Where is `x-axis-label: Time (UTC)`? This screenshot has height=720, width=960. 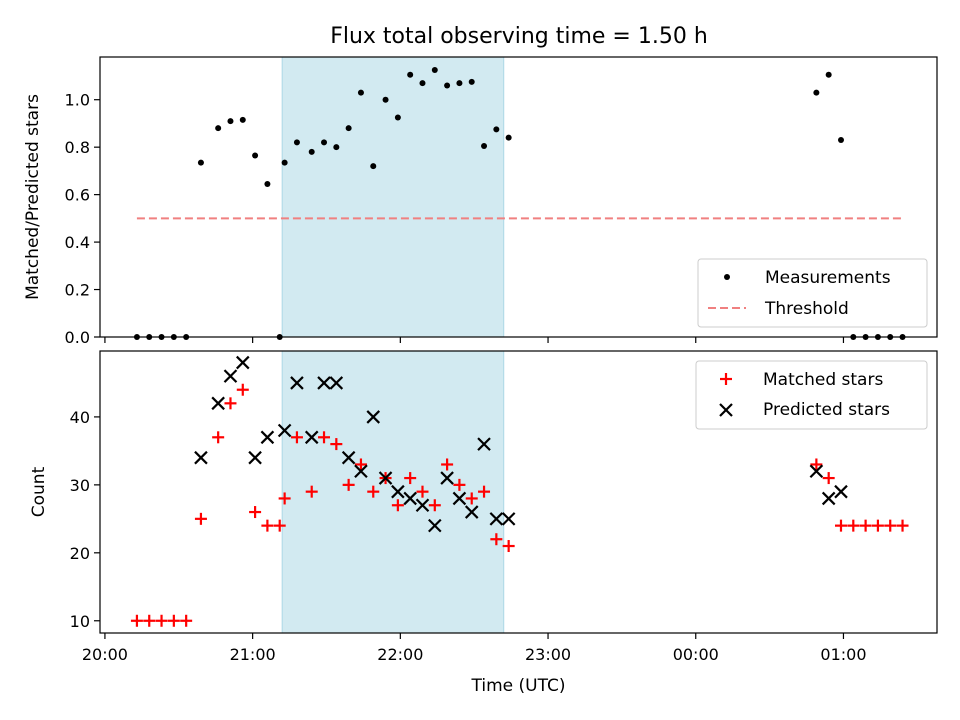
x-axis-label: Time (UTC) is located at coordinates (518, 686).